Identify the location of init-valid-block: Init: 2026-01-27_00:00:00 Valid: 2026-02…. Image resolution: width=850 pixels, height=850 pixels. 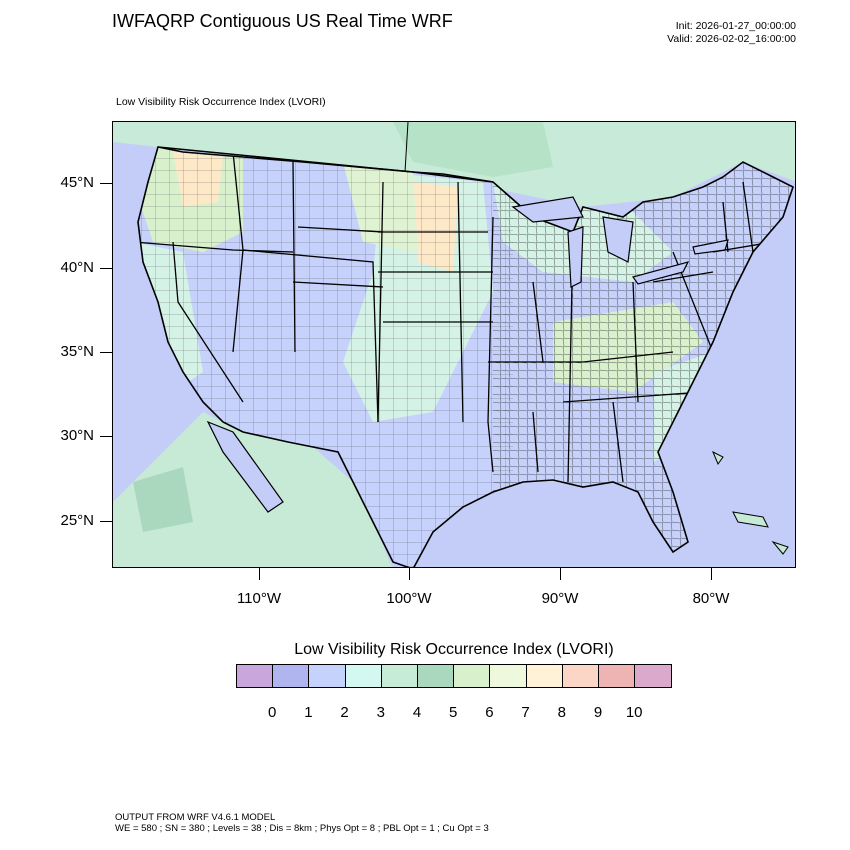
(731, 33).